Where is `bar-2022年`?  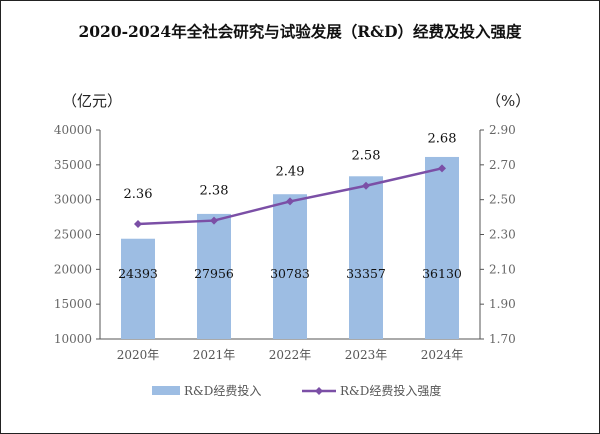
bar-2022年 is located at coordinates (290, 266).